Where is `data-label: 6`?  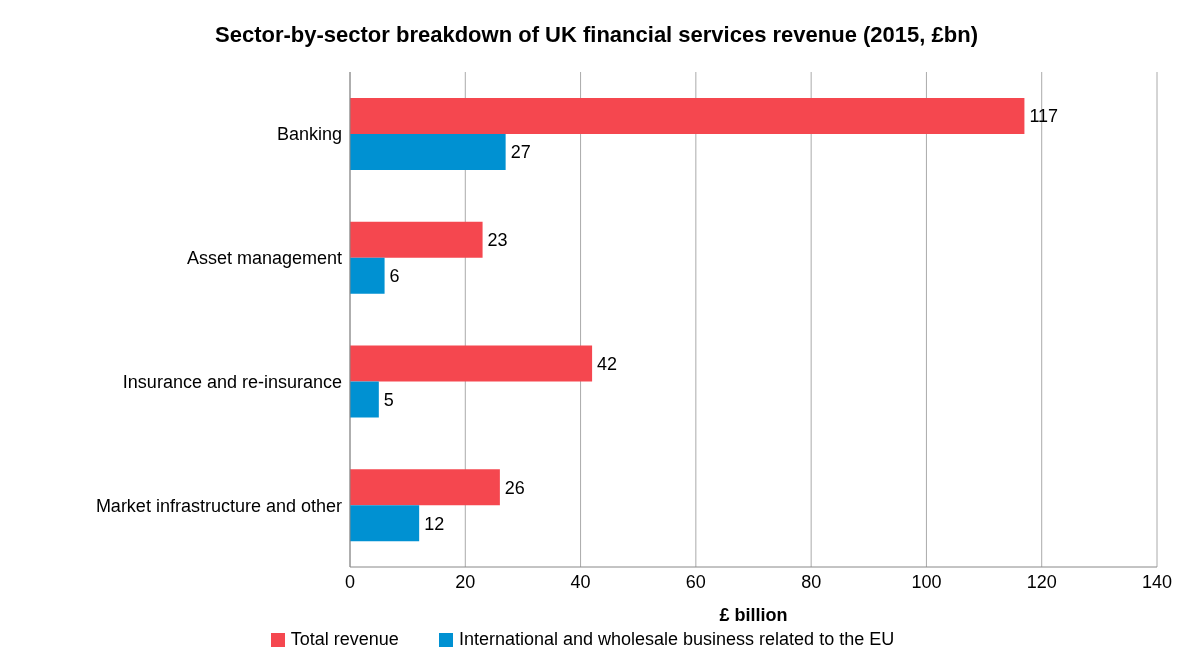 data-label: 6 is located at coordinates (394, 276).